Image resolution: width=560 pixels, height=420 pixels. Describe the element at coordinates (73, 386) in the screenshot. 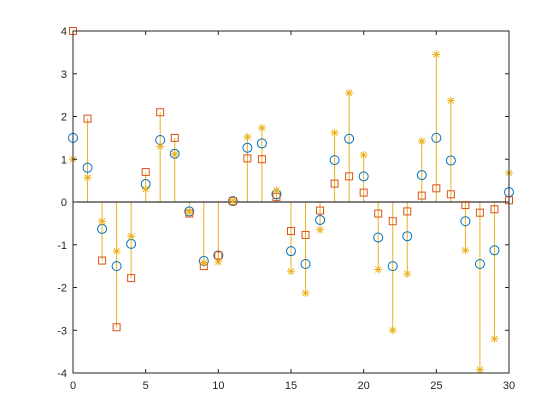

I see `x-tick-label: 0` at that location.